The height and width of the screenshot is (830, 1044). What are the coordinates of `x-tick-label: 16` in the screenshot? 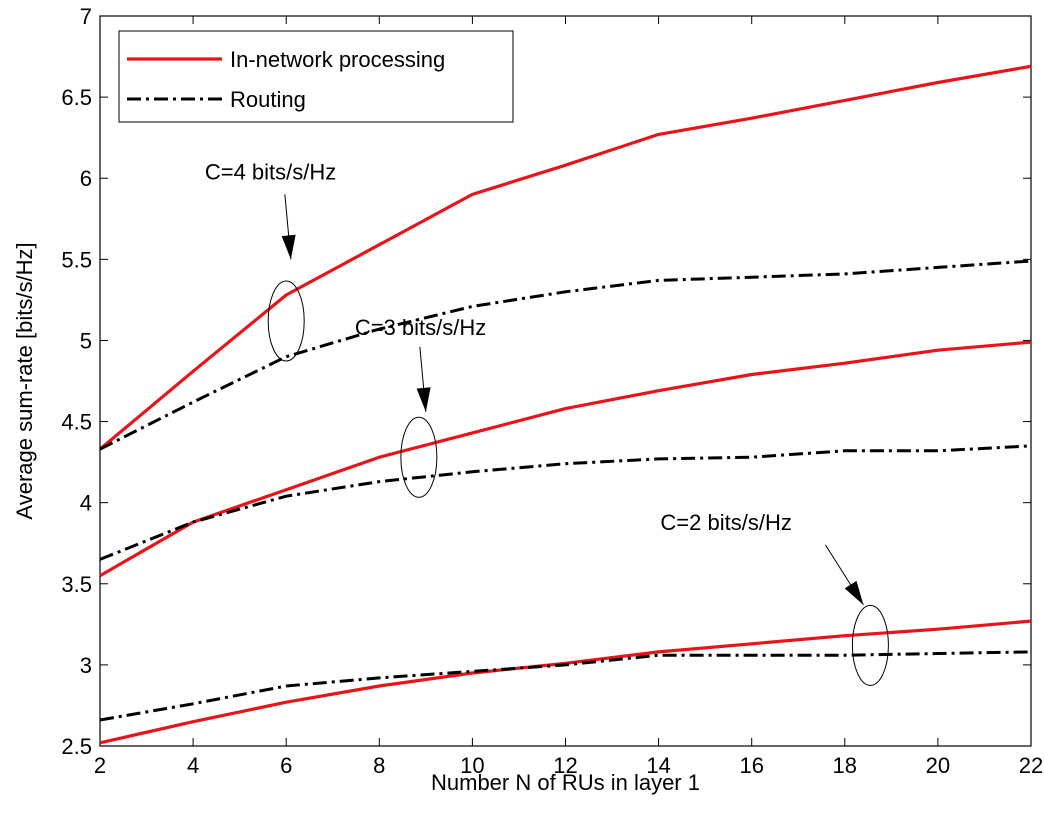 It's located at (751, 765).